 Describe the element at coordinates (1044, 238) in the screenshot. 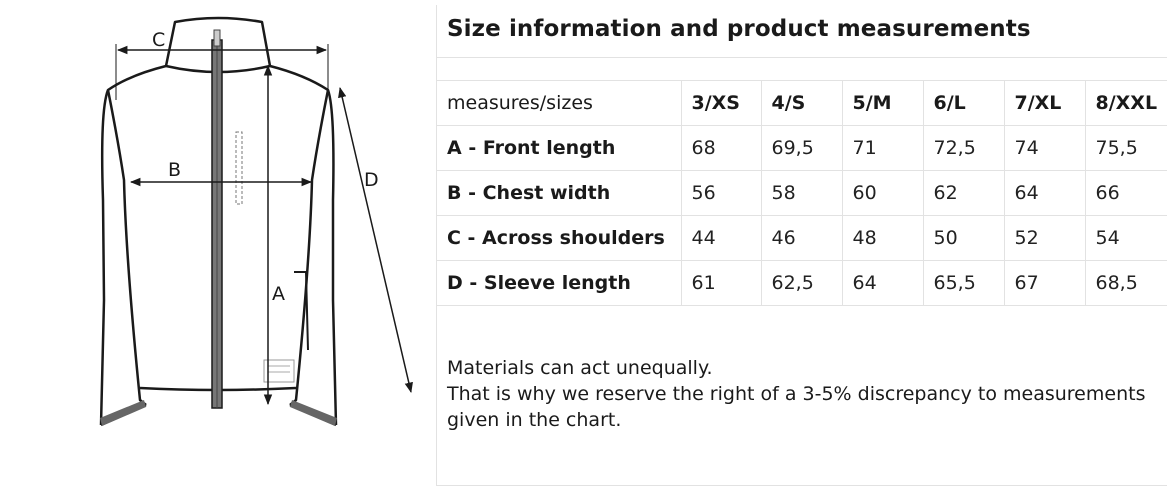

I see `cell-value: 52` at that location.